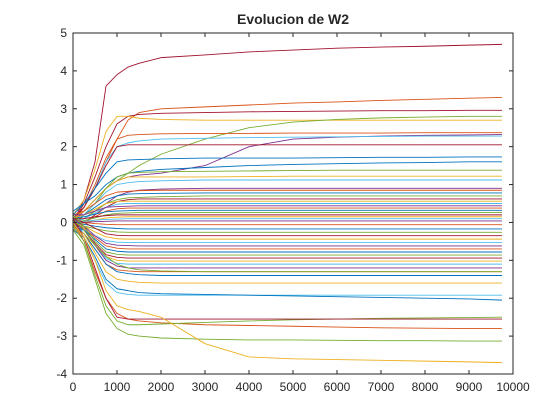 This screenshot has width=560, height=420. What do you see at coordinates (63, 109) in the screenshot?
I see `y-tick-label: 3` at bounding box center [63, 109].